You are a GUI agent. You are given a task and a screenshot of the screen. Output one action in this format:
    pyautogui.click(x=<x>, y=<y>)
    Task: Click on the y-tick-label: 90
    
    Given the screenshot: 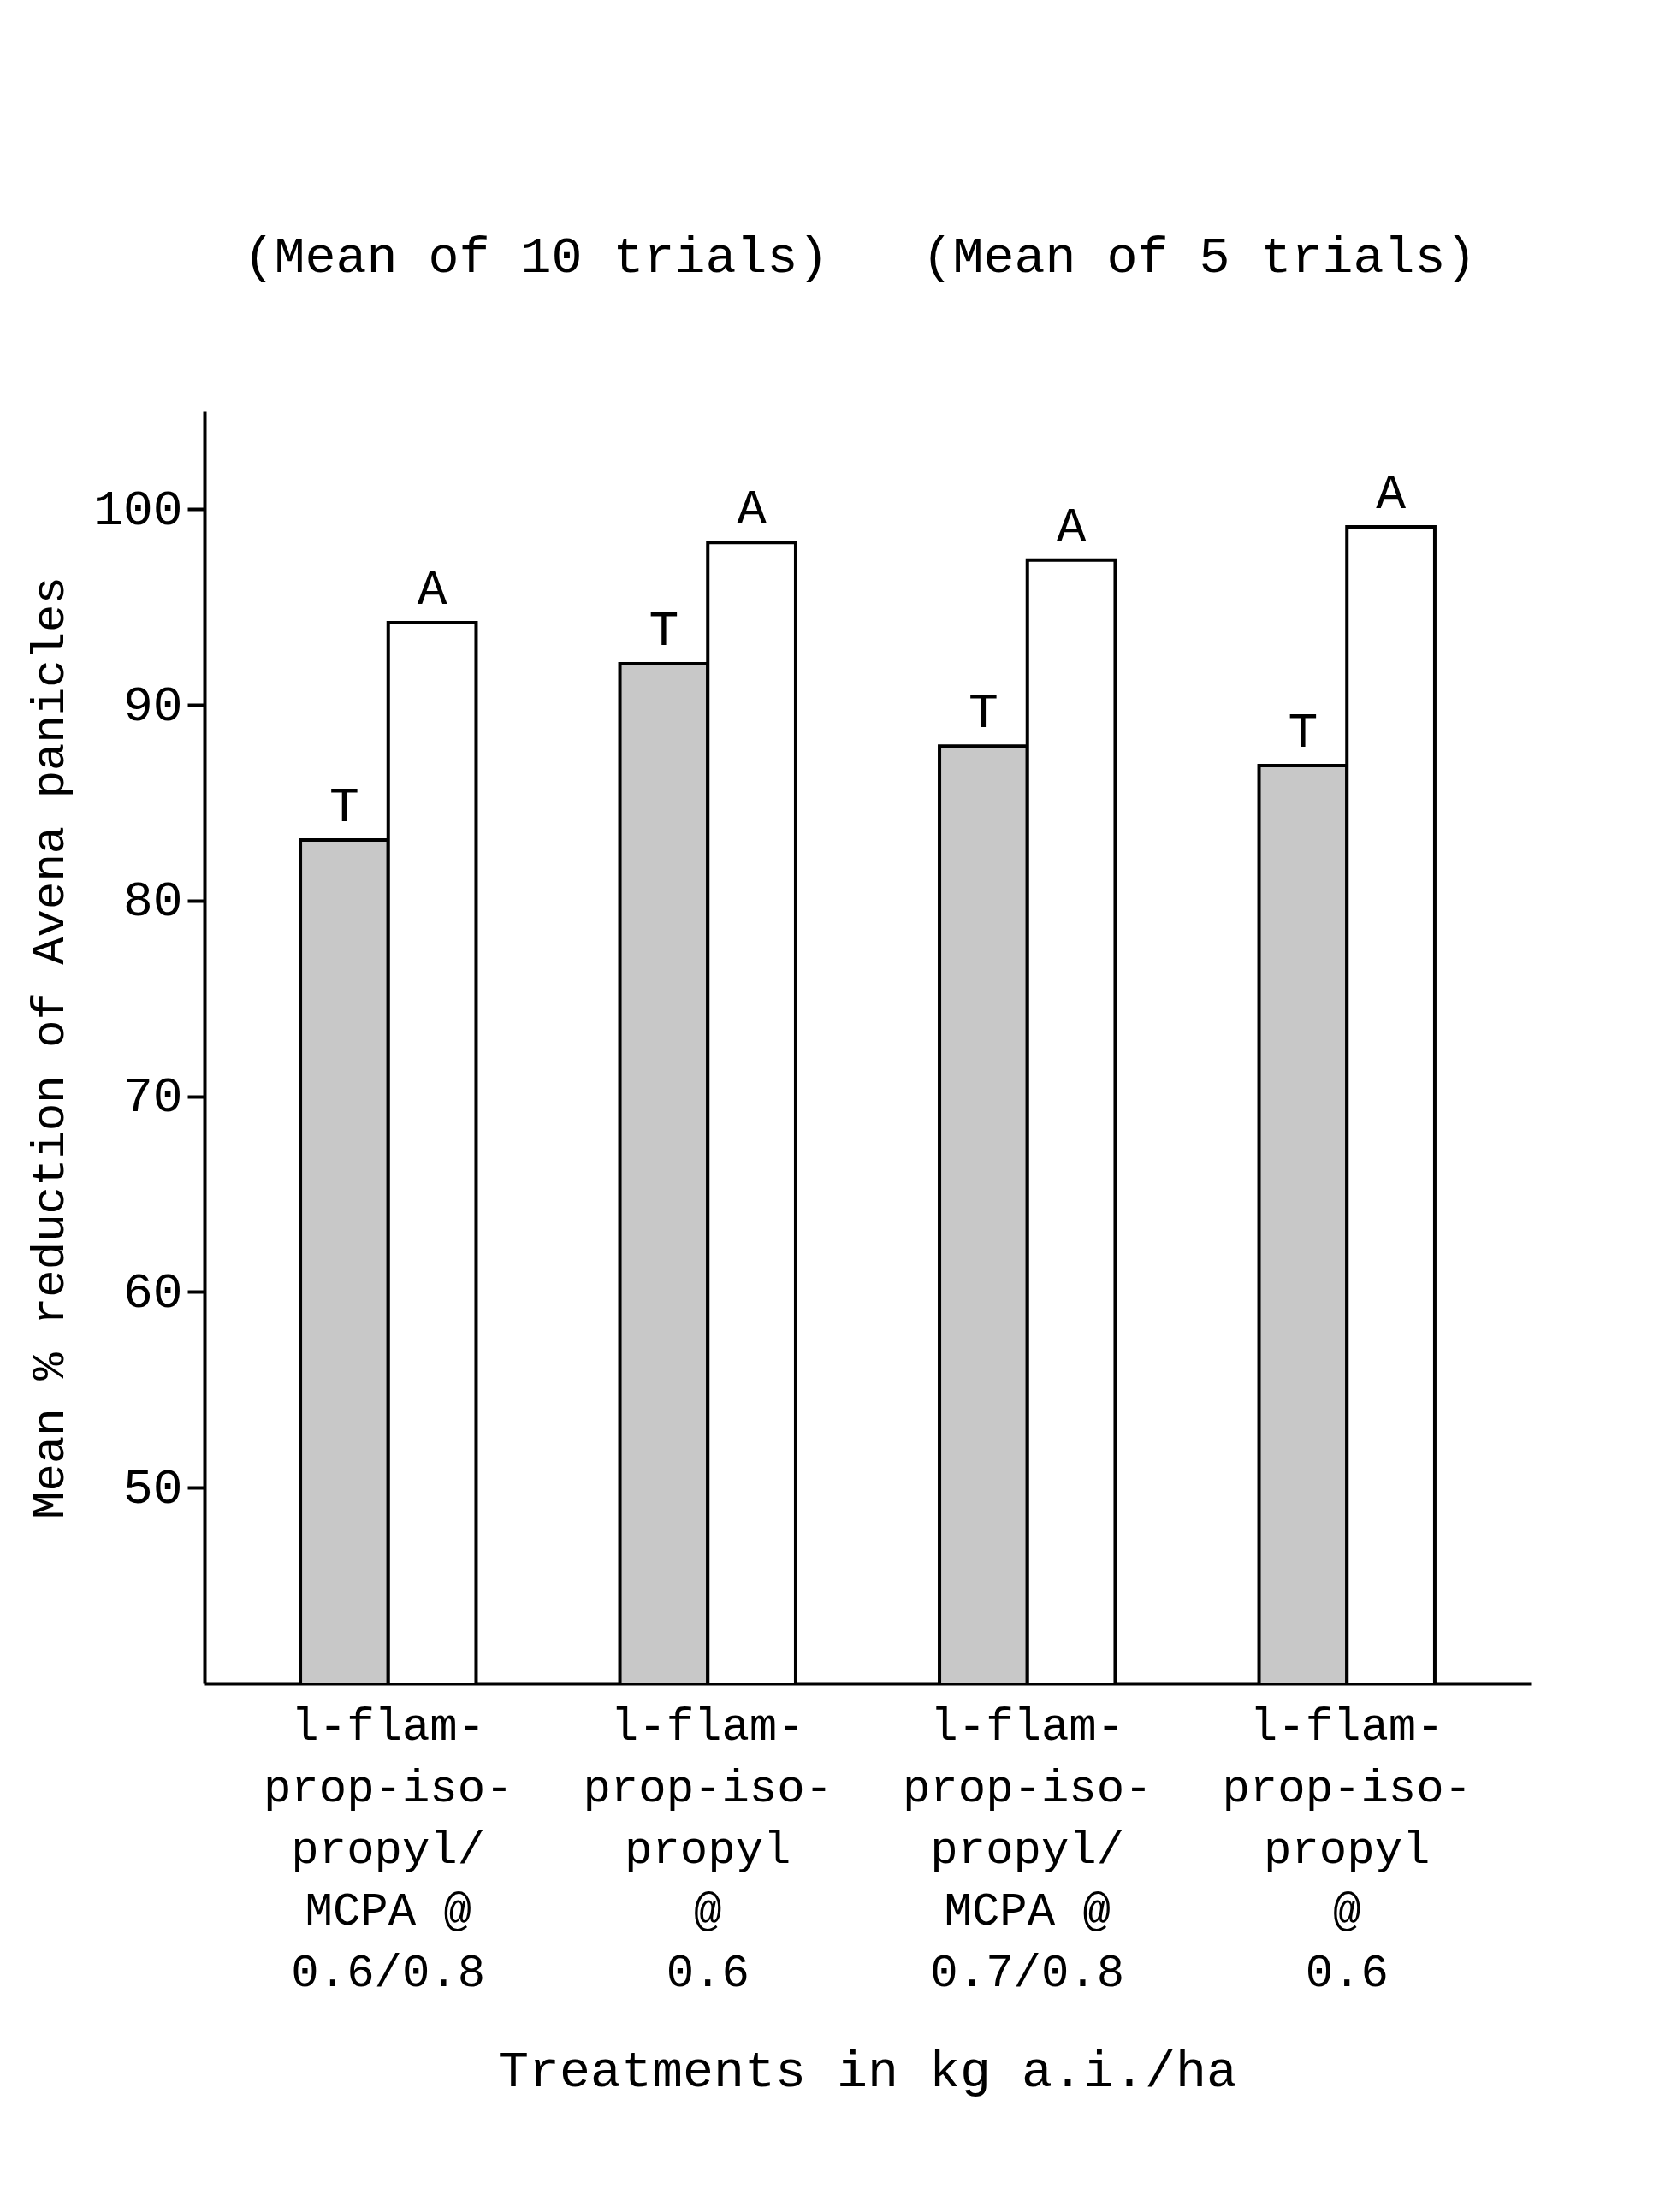 What is the action you would take?
    pyautogui.click(x=152, y=706)
    